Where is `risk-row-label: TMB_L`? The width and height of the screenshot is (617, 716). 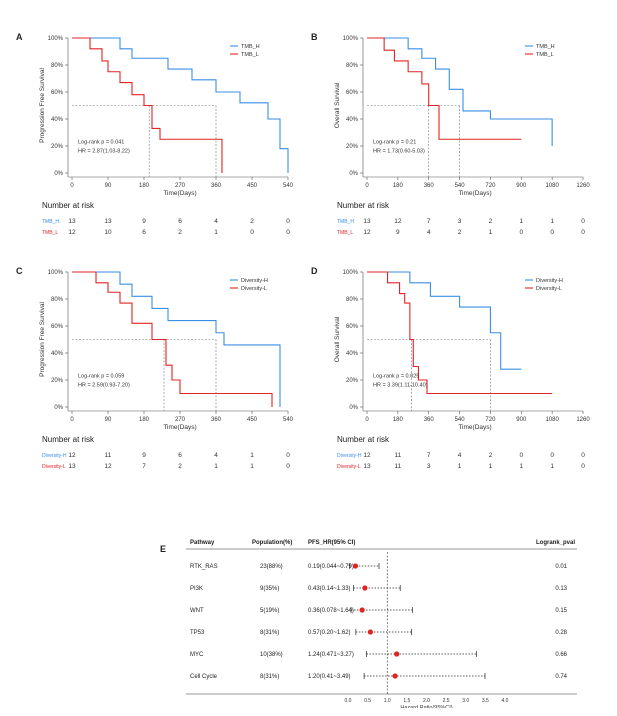
risk-row-label: TMB_L is located at coordinates (50, 233).